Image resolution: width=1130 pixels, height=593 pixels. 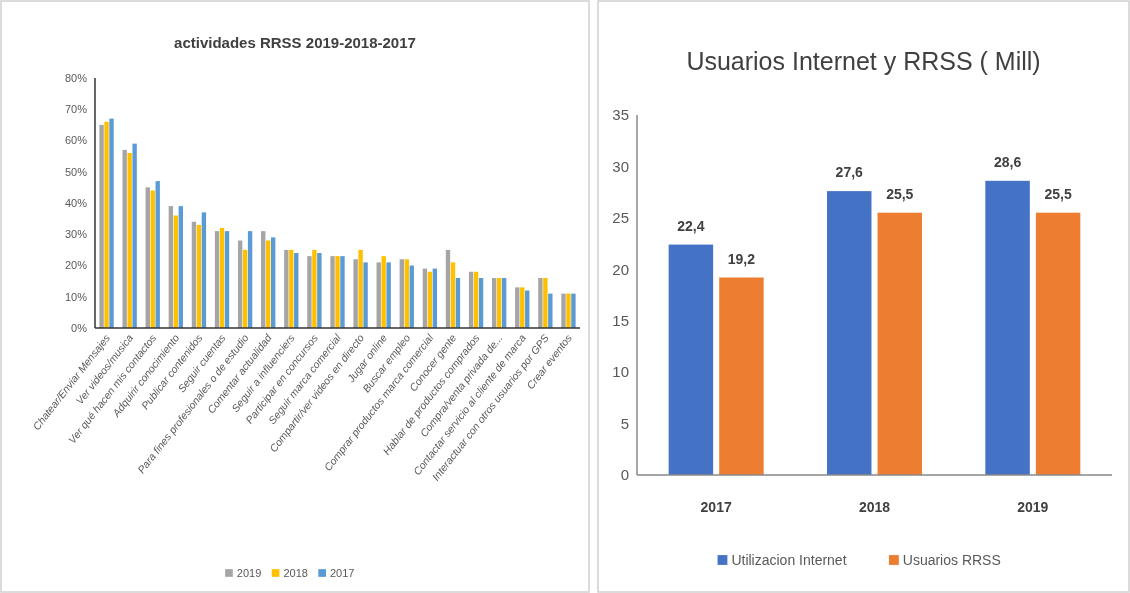 What do you see at coordinates (76, 109) in the screenshot?
I see `y-tick-label: 70%` at bounding box center [76, 109].